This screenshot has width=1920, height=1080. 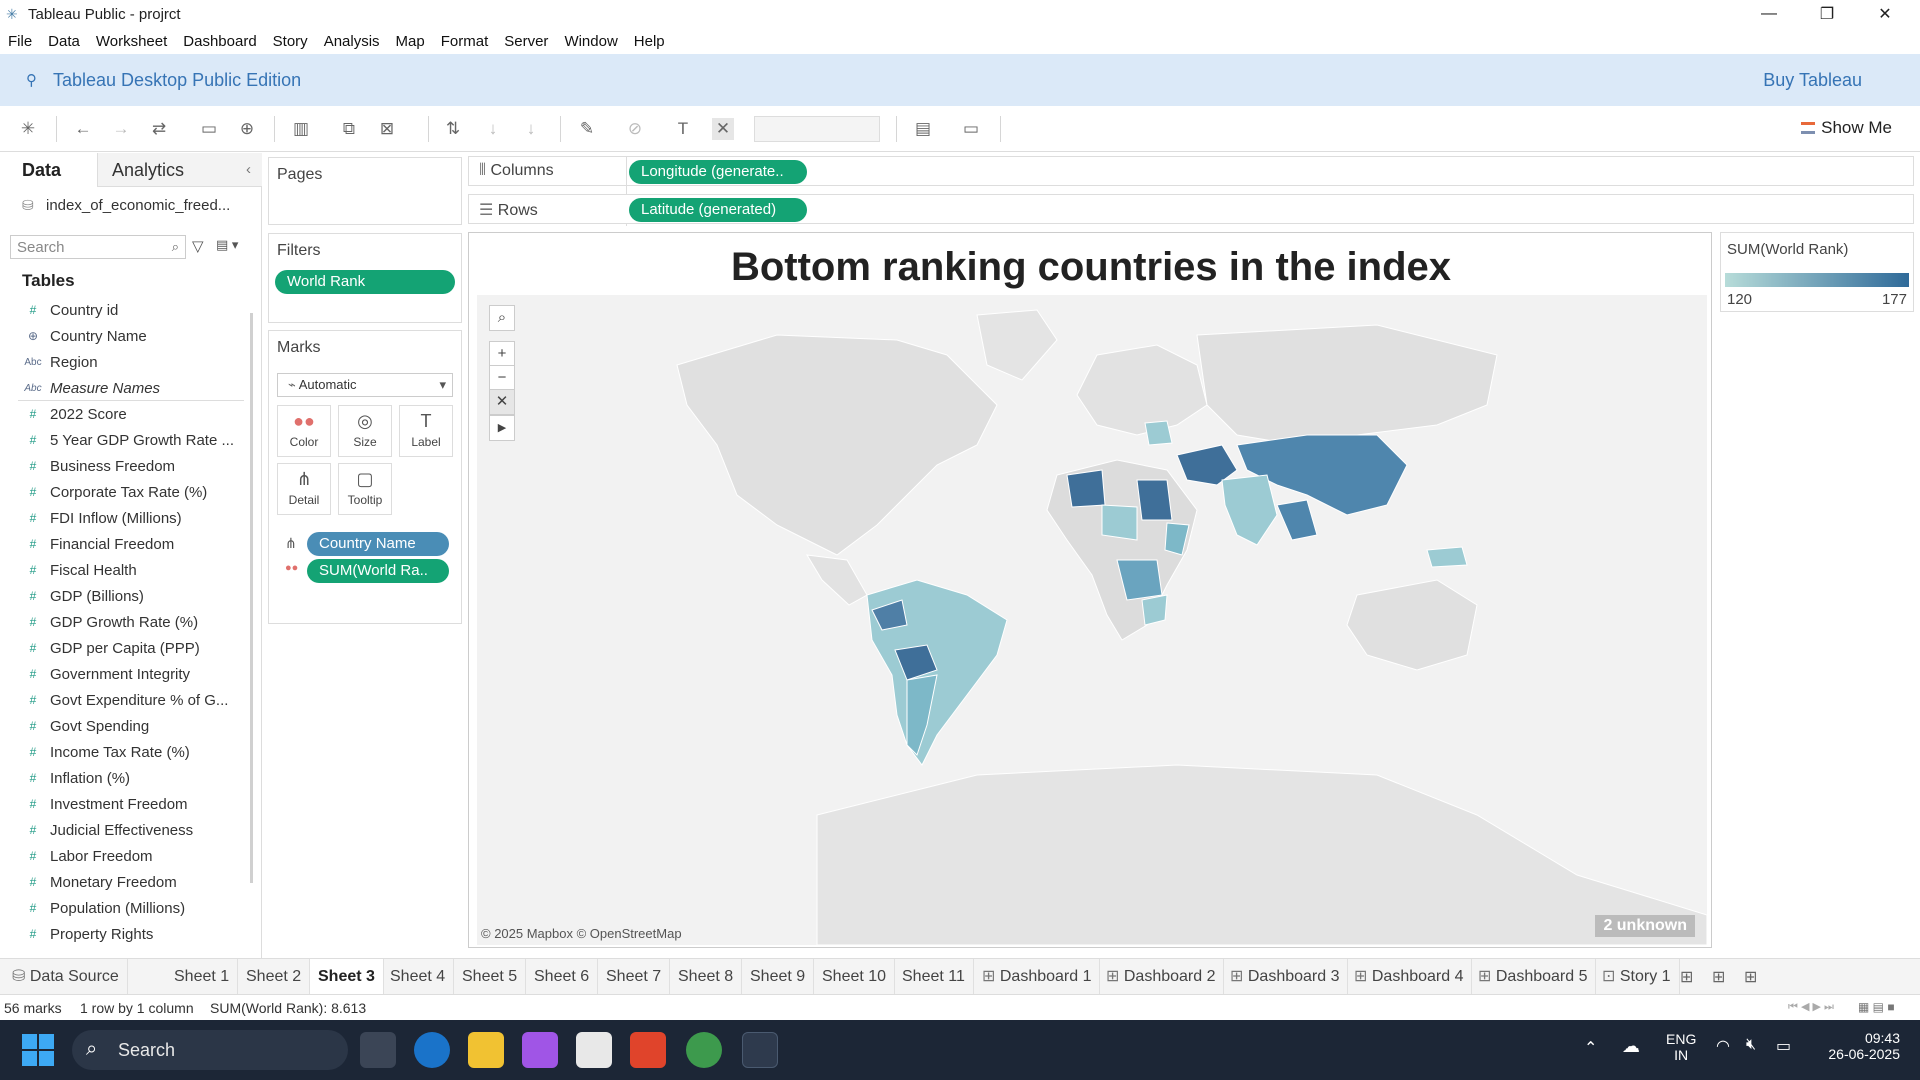 I want to click on color-button: ●● Color, so click(x=304, y=431).